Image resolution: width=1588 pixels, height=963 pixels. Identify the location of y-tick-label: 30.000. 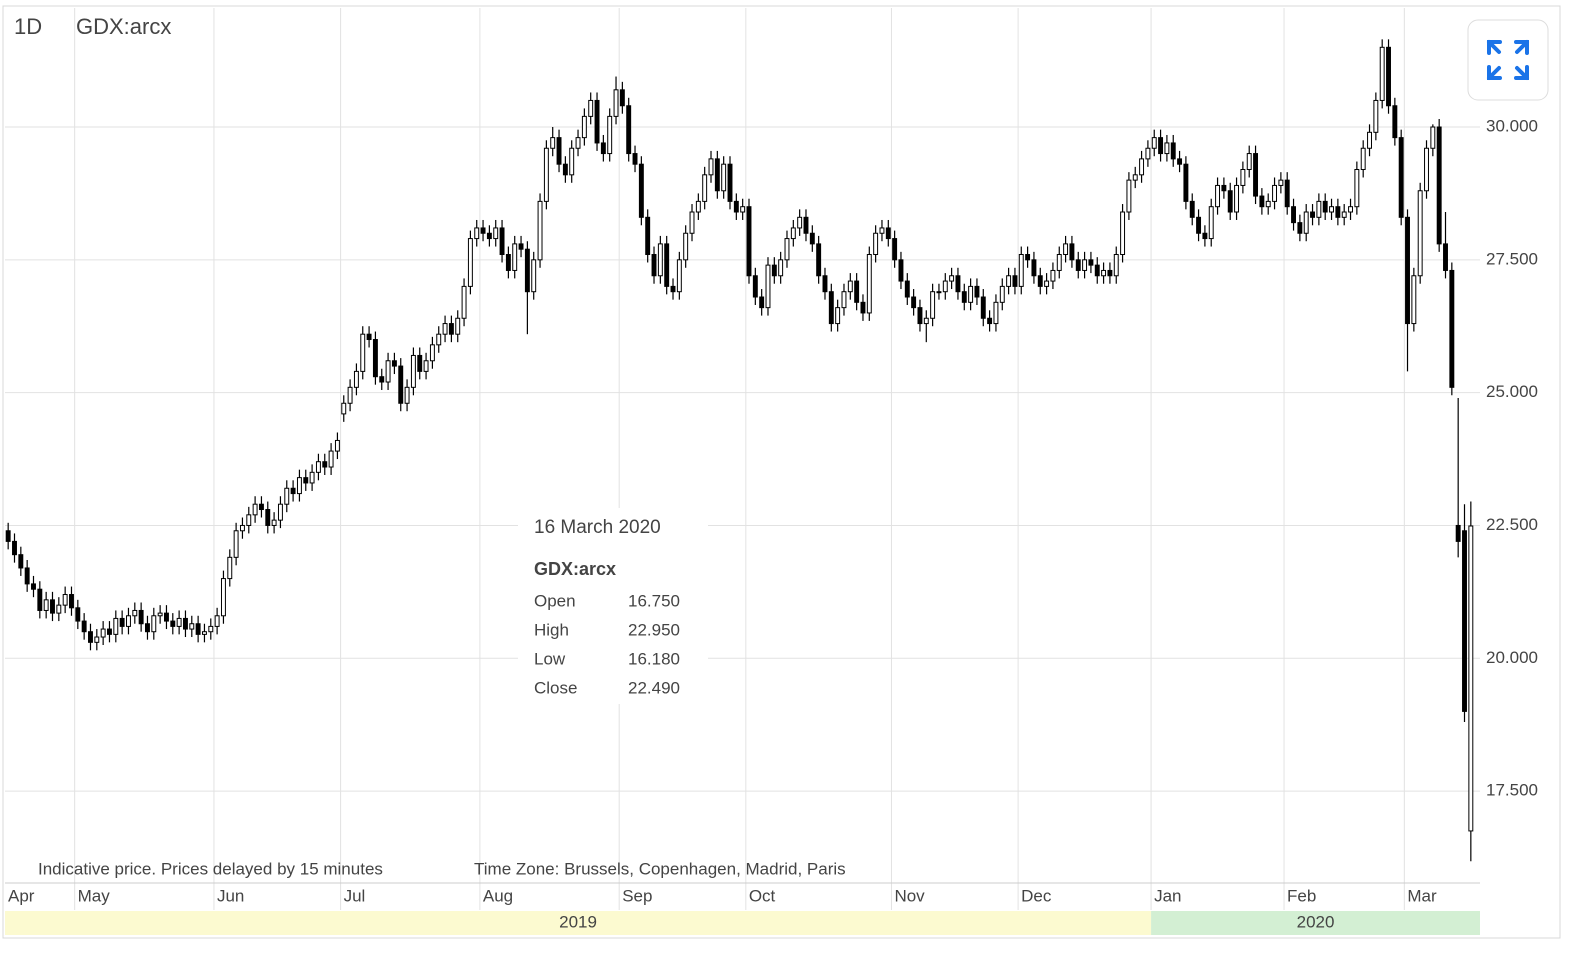
(1512, 125).